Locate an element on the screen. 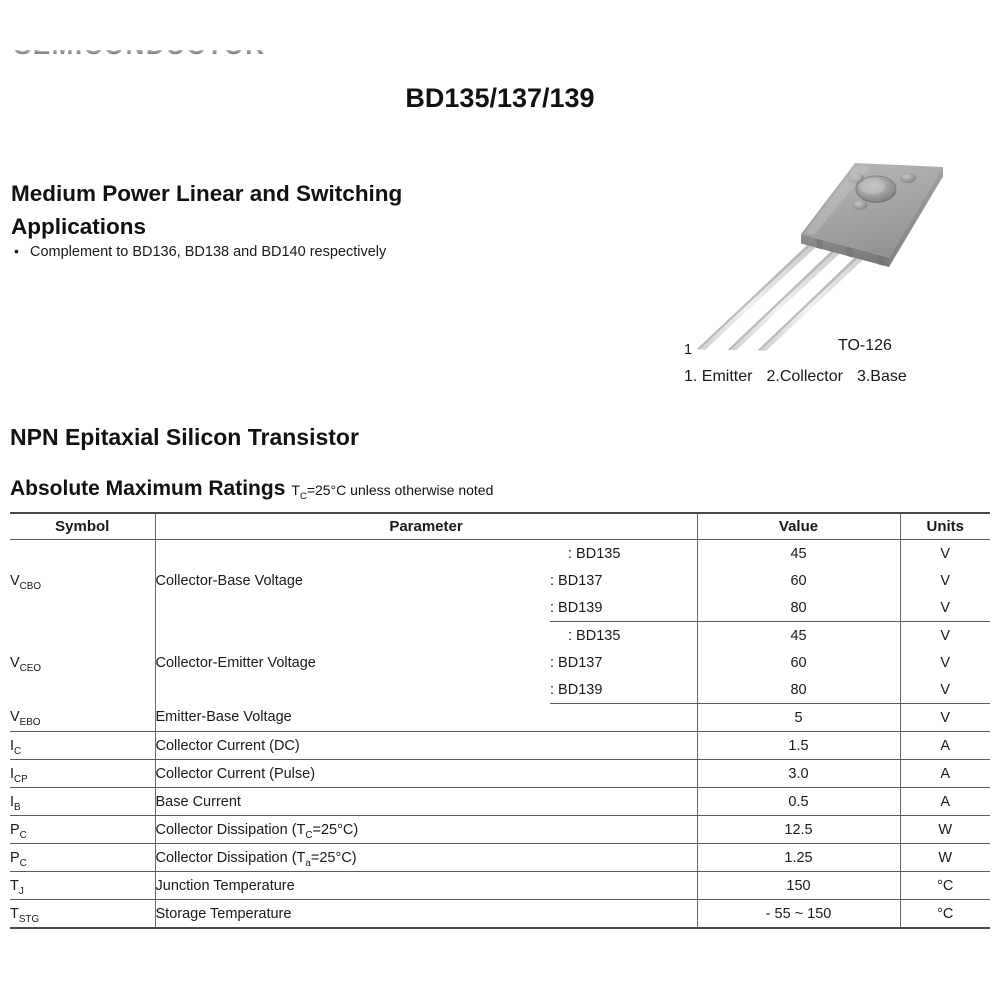 This screenshot has width=1000, height=1000. cell-parameter: Emitter-Base Voltage is located at coordinates (352, 717).